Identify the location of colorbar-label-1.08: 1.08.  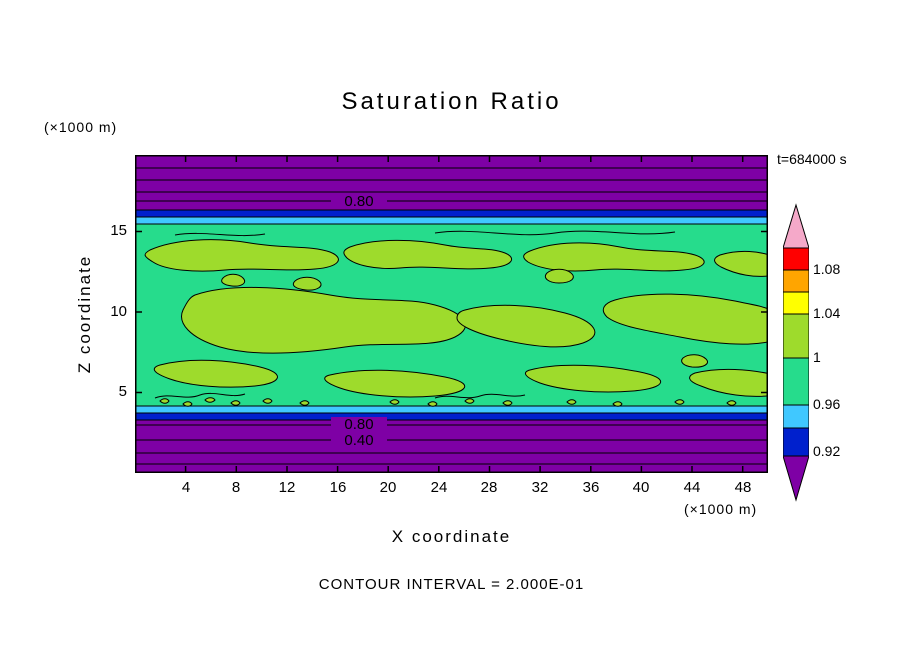
(827, 269).